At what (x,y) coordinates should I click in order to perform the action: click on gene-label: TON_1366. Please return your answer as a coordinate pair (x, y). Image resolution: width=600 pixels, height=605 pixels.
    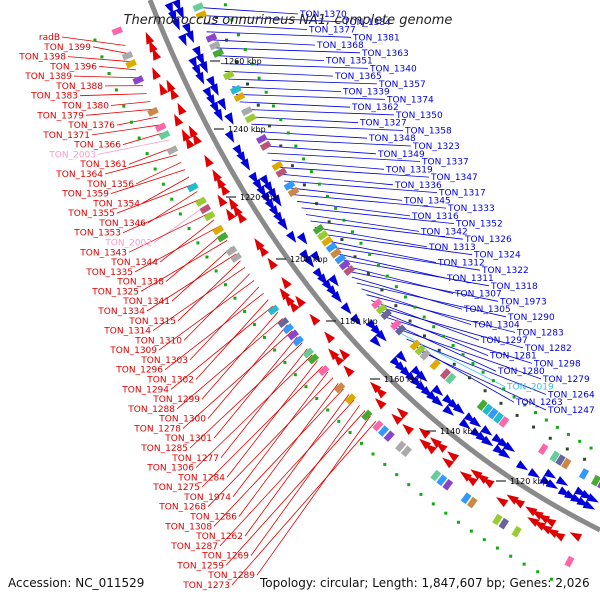
    Looking at the image, I should click on (97, 146).